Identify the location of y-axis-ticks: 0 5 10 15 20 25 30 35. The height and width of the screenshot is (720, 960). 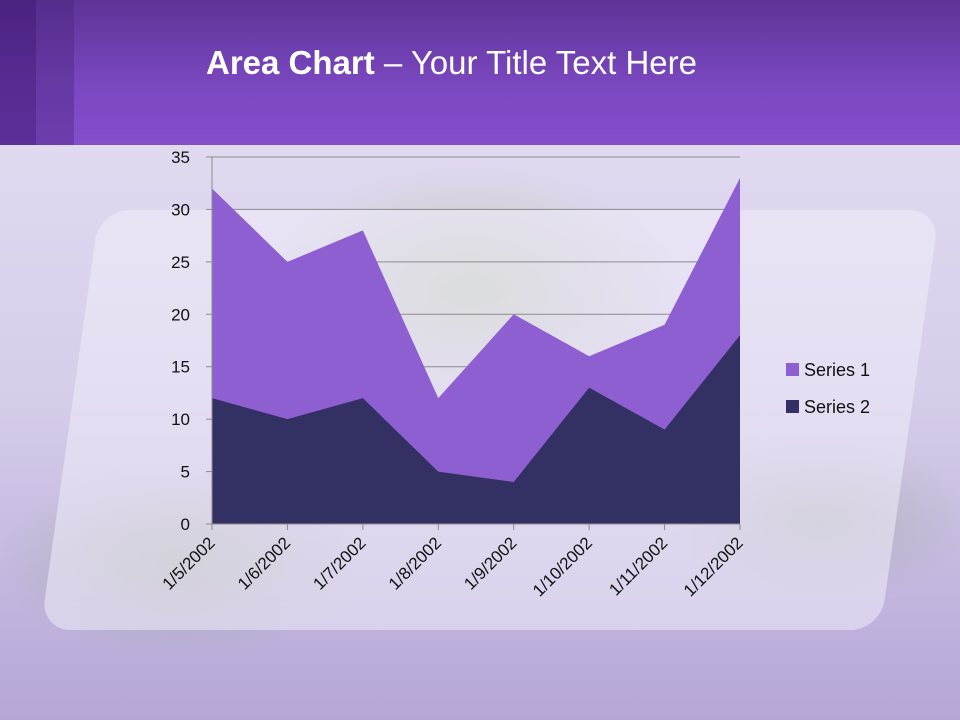
(191, 341).